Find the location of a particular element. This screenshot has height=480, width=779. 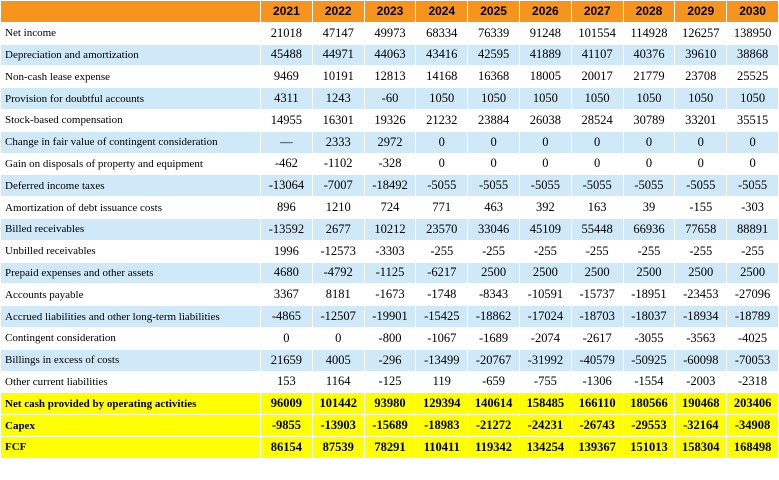

year-header: 2021 is located at coordinates (286, 11).